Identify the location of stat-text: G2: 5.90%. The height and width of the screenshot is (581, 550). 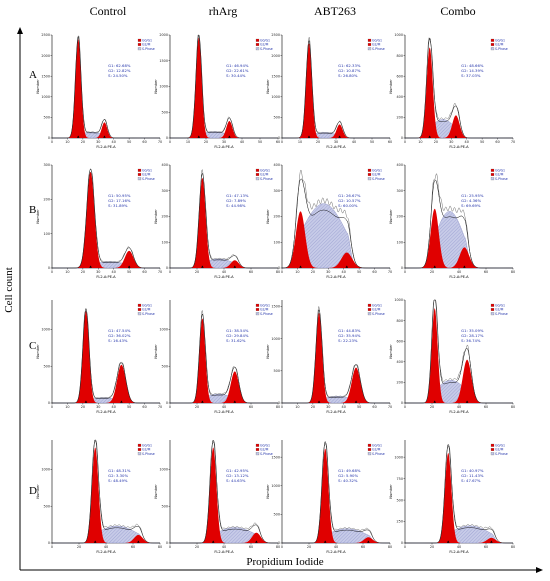
(348, 475).